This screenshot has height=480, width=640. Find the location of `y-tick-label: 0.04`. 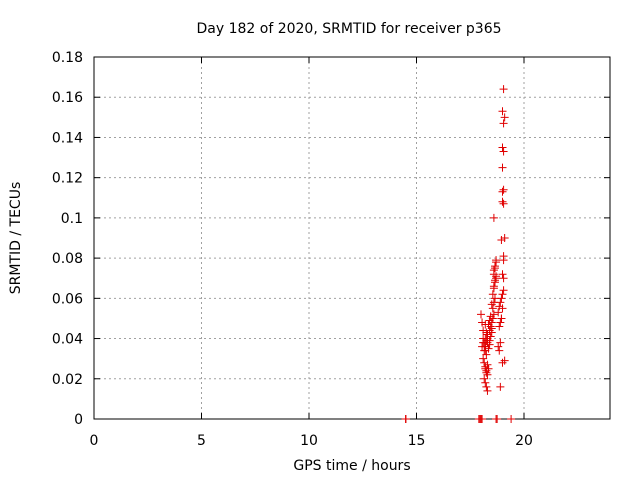

y-tick-label: 0.04 is located at coordinates (67, 340).